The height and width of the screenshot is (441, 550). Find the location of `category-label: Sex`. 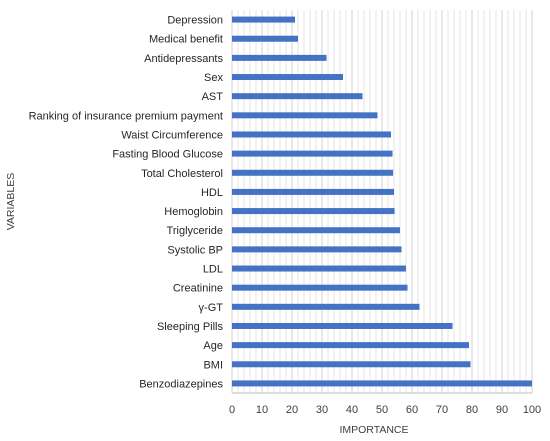

category-label: Sex is located at coordinates (213, 78).